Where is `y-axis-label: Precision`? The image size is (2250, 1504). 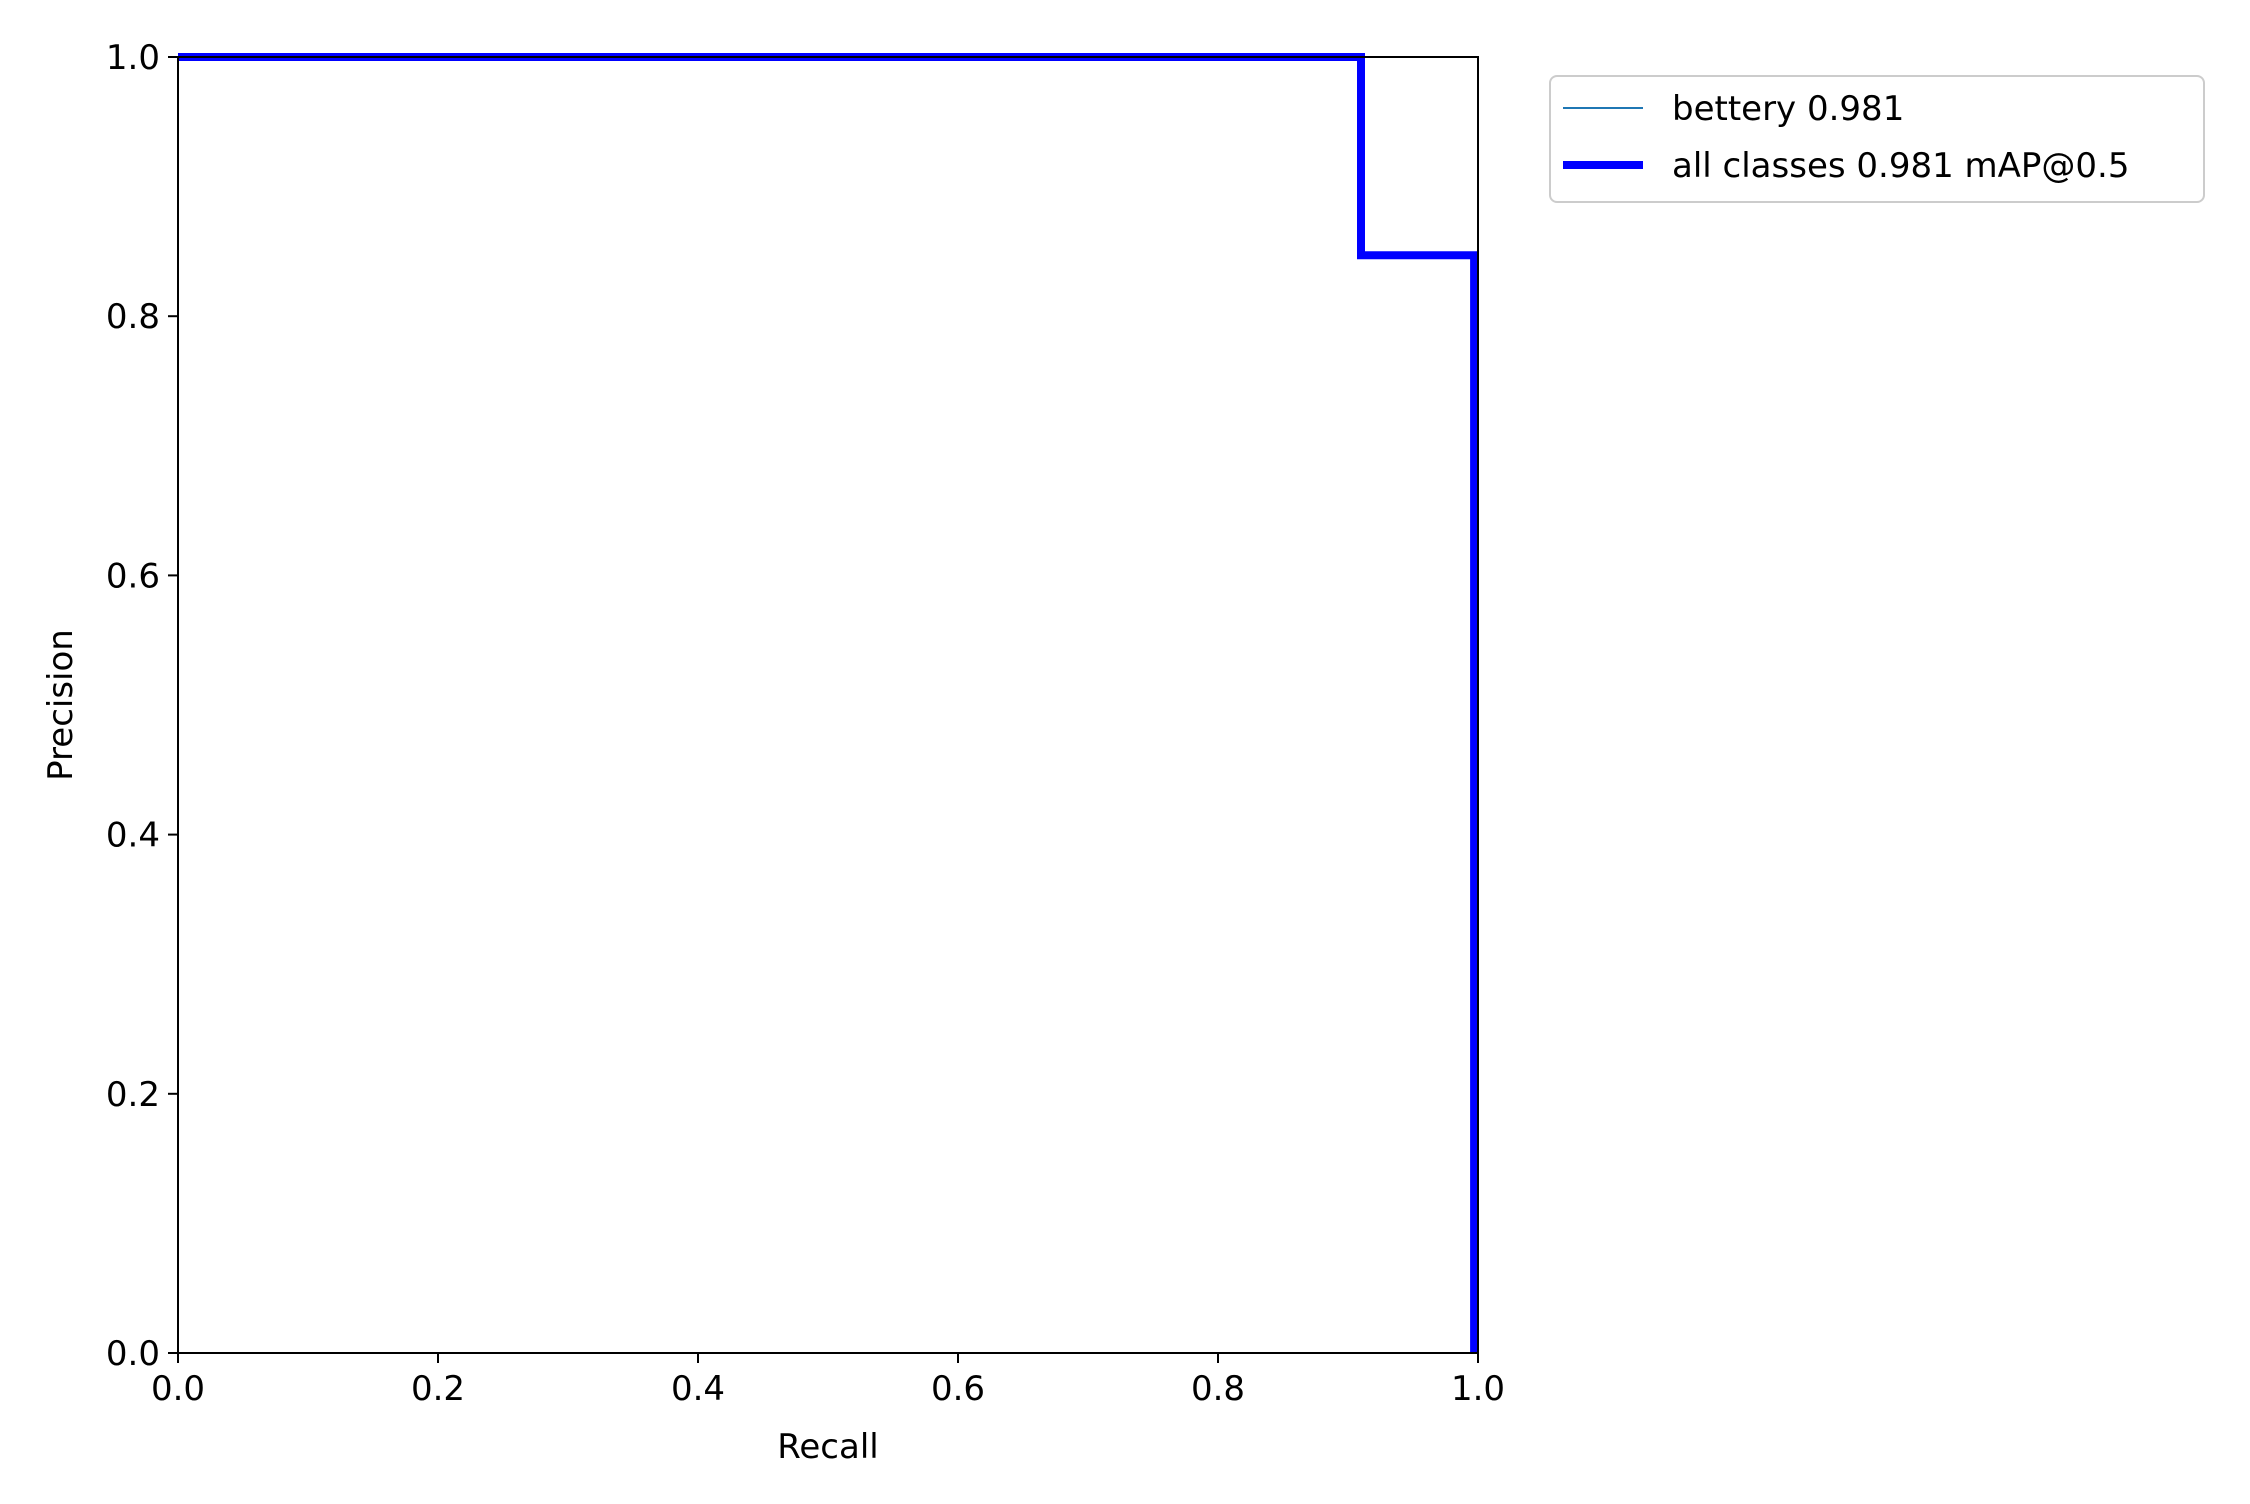
y-axis-label: Precision is located at coordinates (61, 705).